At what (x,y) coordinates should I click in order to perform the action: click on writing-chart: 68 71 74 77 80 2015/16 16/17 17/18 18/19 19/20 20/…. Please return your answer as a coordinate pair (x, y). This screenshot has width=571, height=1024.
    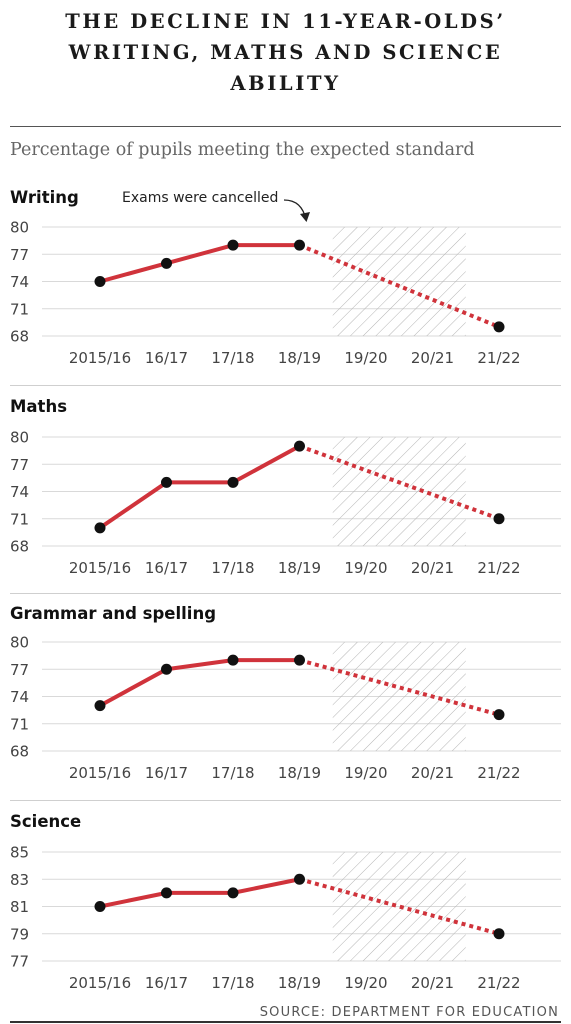
    Looking at the image, I should click on (285, 293).